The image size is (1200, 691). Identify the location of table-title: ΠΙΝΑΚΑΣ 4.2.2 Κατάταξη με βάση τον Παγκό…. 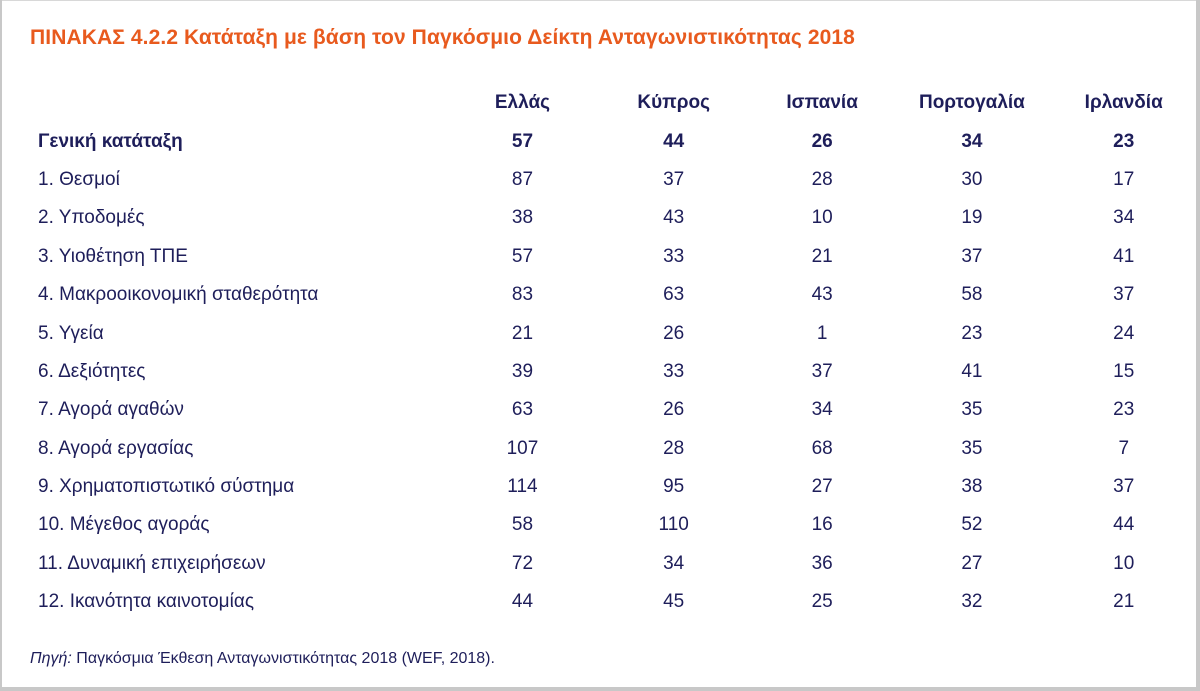
(442, 37).